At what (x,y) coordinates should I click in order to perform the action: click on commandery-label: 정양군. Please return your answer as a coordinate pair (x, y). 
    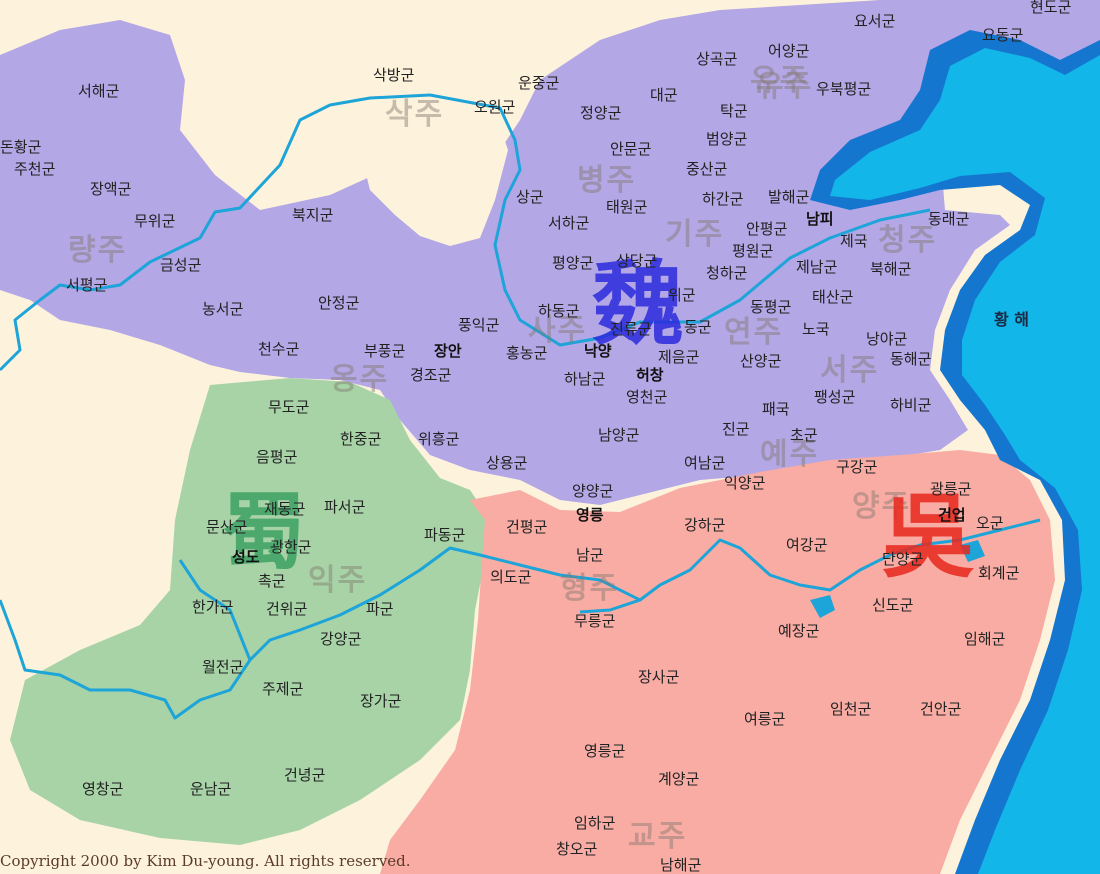
    Looking at the image, I should click on (601, 113).